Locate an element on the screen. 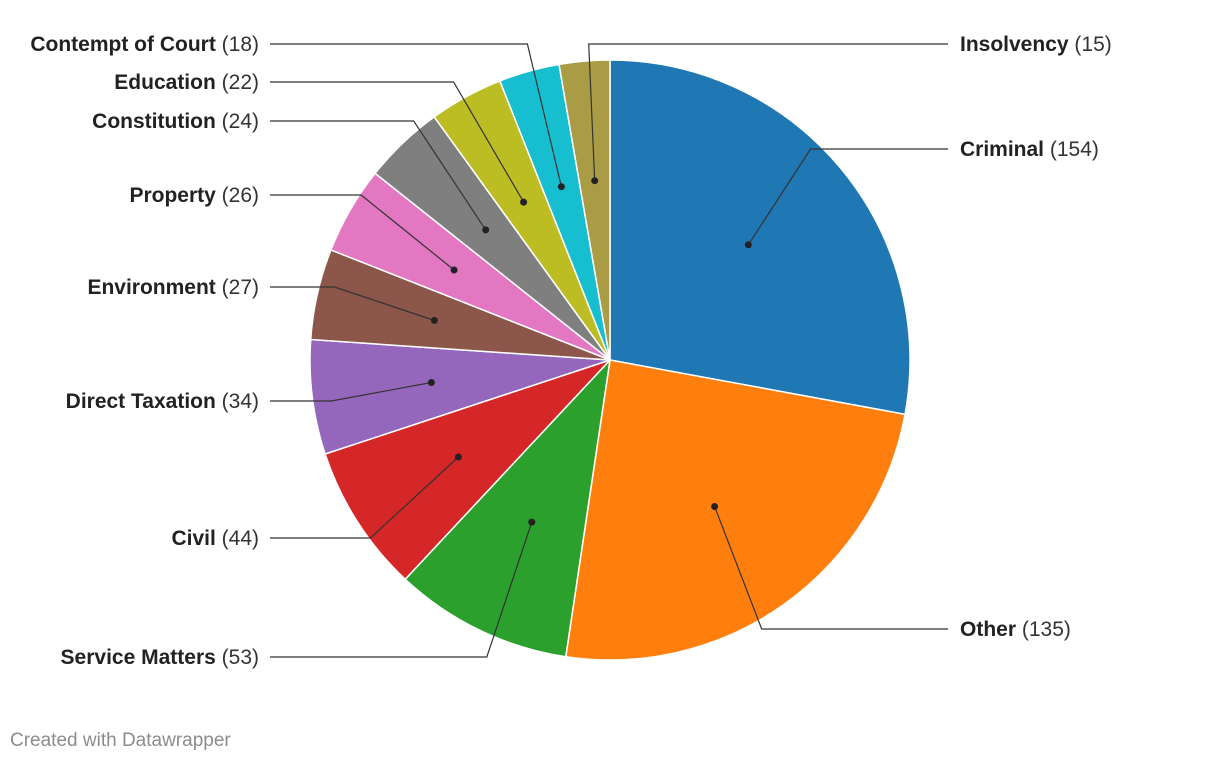 This screenshot has width=1220, height=766. callout-dot-environment is located at coordinates (434, 320).